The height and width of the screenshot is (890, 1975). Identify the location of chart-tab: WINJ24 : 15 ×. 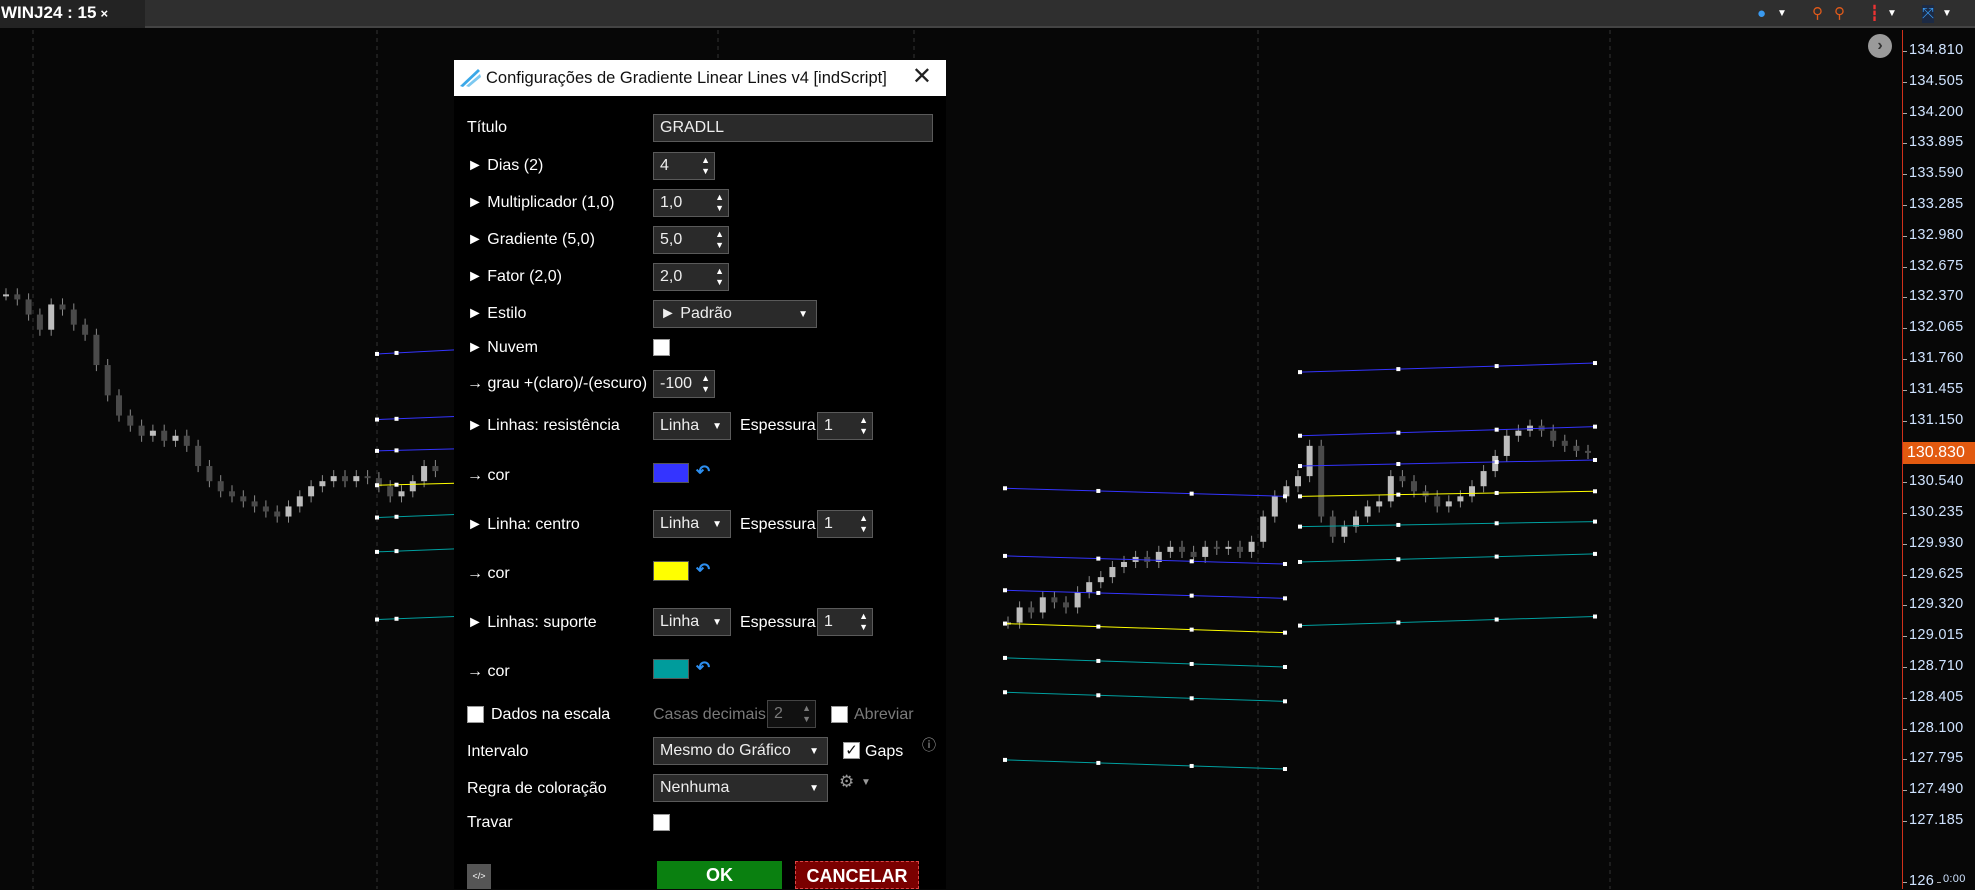
(72, 14).